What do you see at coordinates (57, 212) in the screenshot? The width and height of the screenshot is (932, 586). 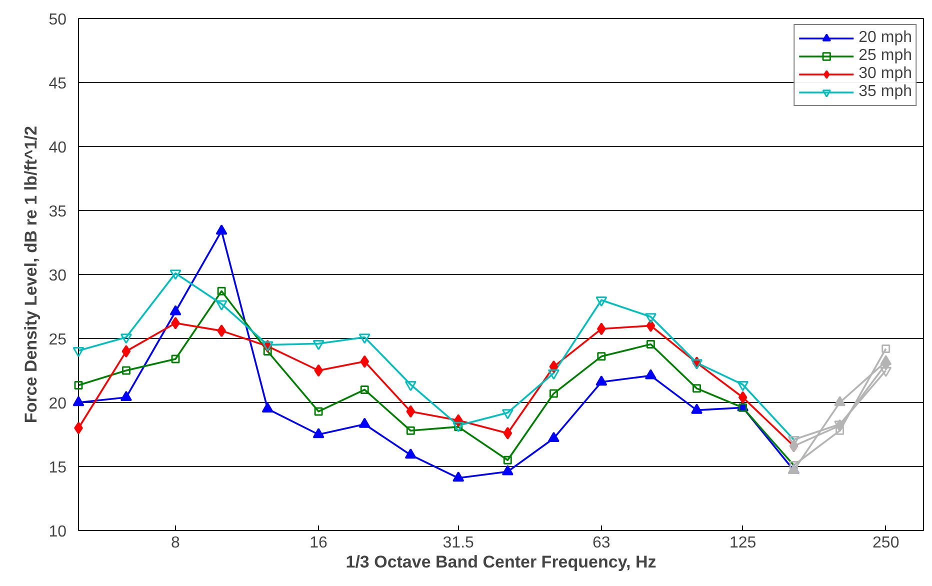 I see `y-tick-label: 35` at bounding box center [57, 212].